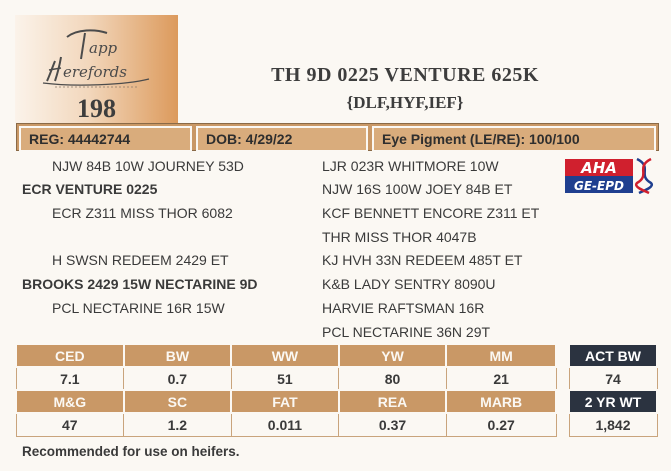 Image resolution: width=671 pixels, height=471 pixels. I want to click on tapp-herefords-logo: app erefords, so click(96, 58).